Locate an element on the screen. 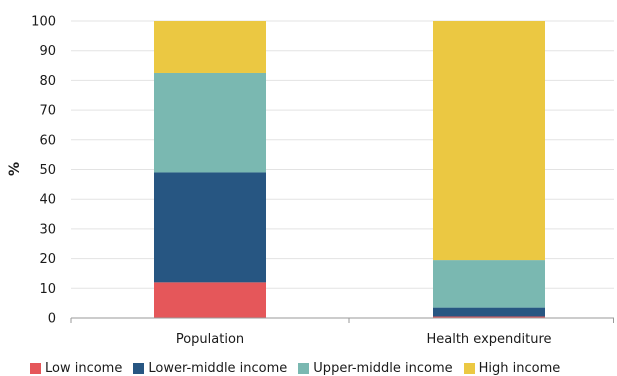 Image resolution: width=617 pixels, height=376 pixels. y-tick-label: 70 is located at coordinates (47, 111).